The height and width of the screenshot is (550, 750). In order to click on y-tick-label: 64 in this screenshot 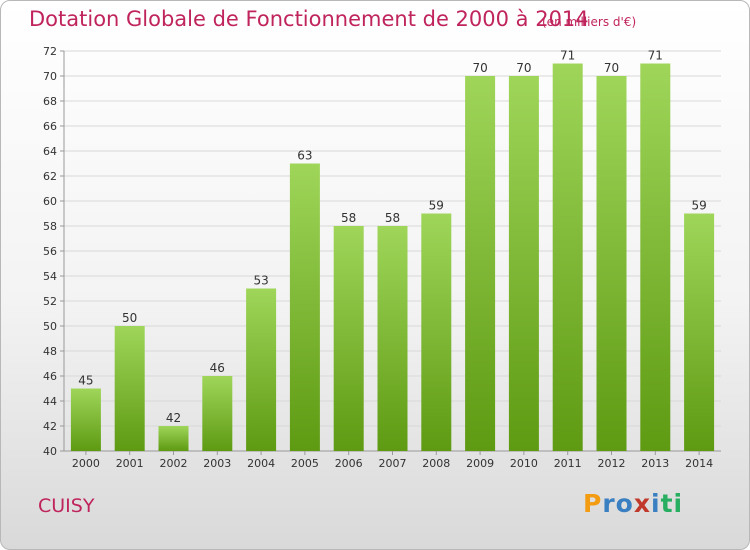, I will do `click(50, 151)`.